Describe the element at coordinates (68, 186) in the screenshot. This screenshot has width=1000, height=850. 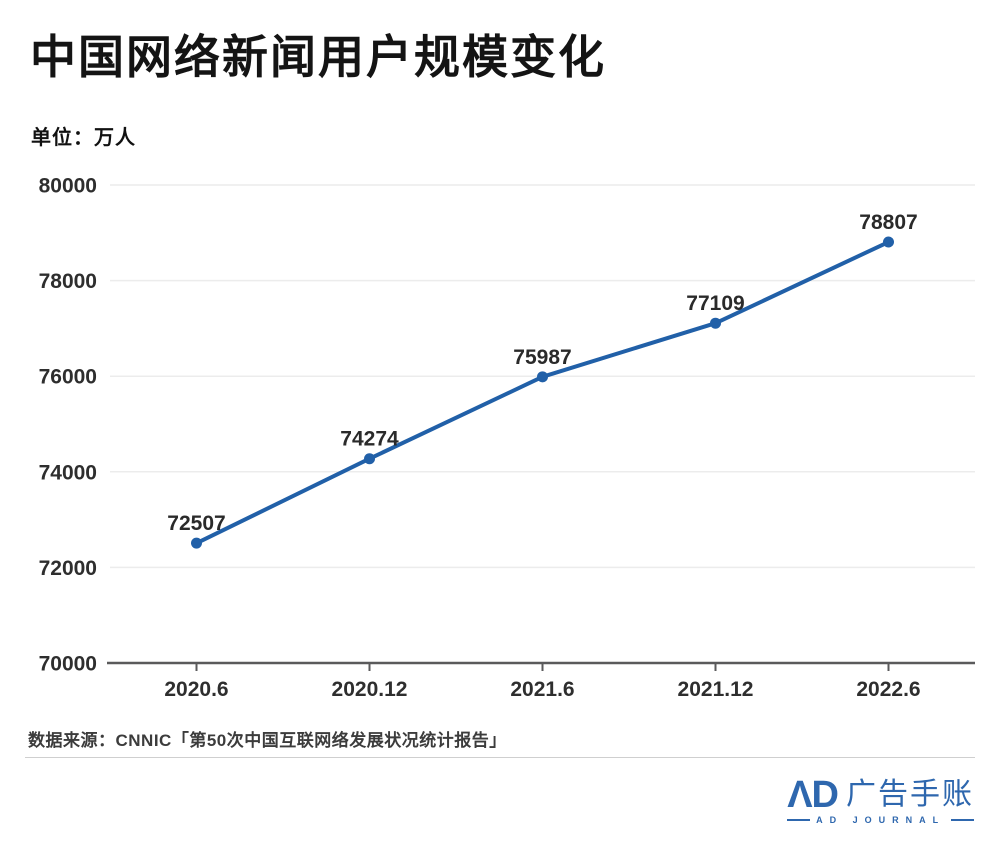
I see `y-tick-label: 80000` at that location.